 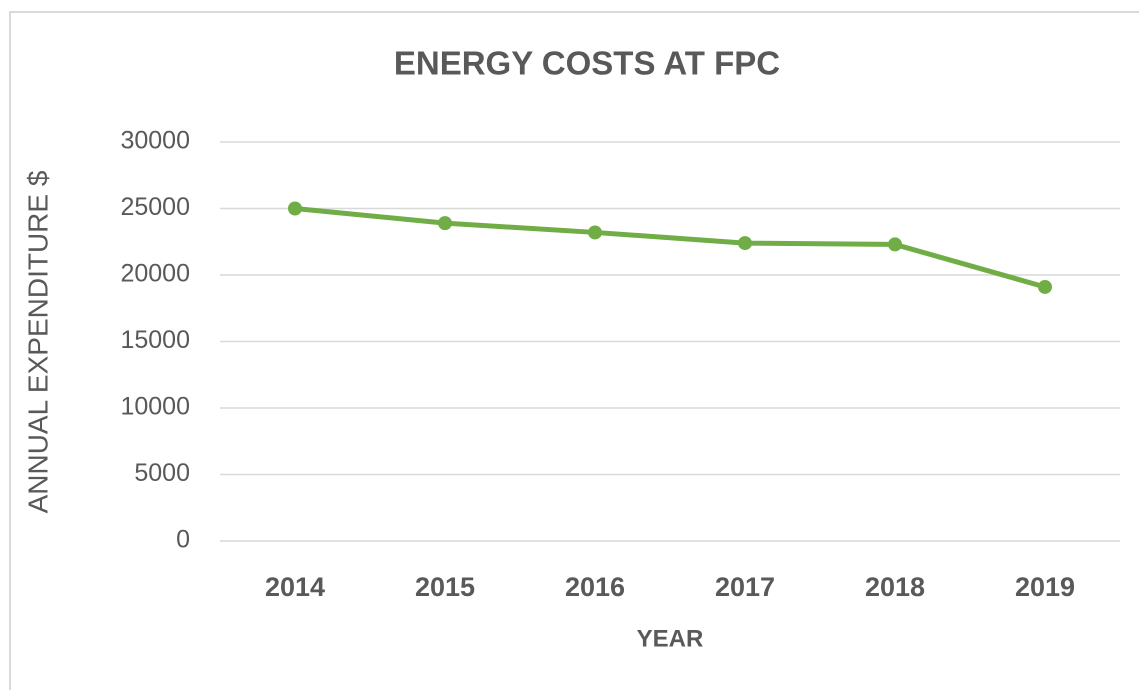 What do you see at coordinates (670, 248) in the screenshot?
I see `line` at bounding box center [670, 248].